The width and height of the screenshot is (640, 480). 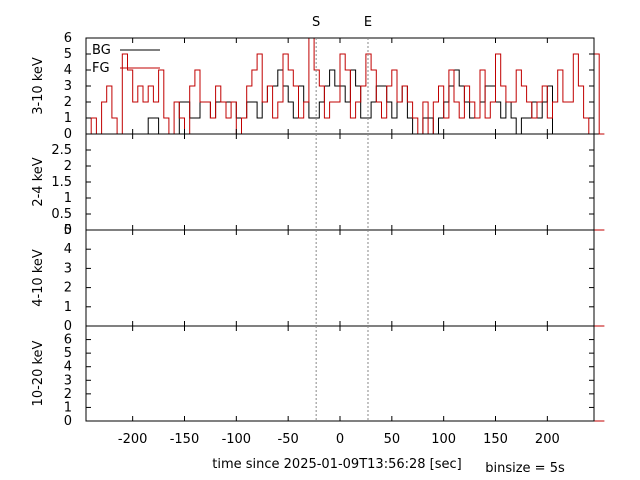 I want to click on legend: BG FG, so click(x=126, y=59).